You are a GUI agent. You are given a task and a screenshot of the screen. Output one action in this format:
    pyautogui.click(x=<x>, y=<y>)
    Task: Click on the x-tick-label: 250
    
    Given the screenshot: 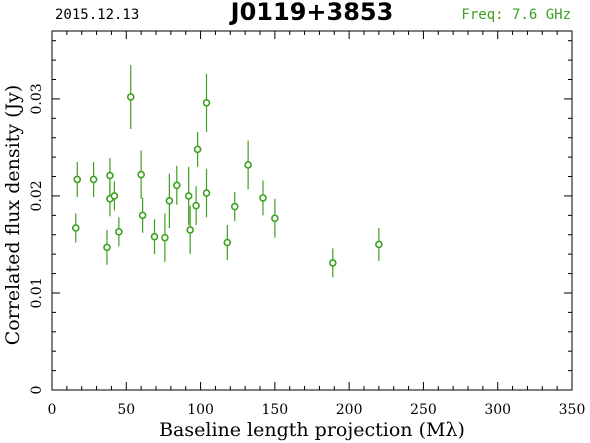 What is the action you would take?
    pyautogui.click(x=423, y=410)
    